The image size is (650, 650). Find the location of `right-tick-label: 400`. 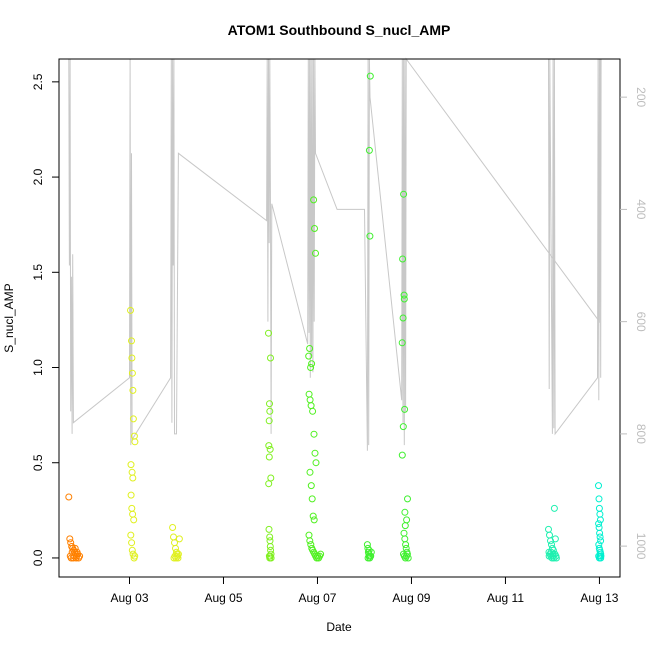

right-tick-label: 400 is located at coordinates (641, 209).